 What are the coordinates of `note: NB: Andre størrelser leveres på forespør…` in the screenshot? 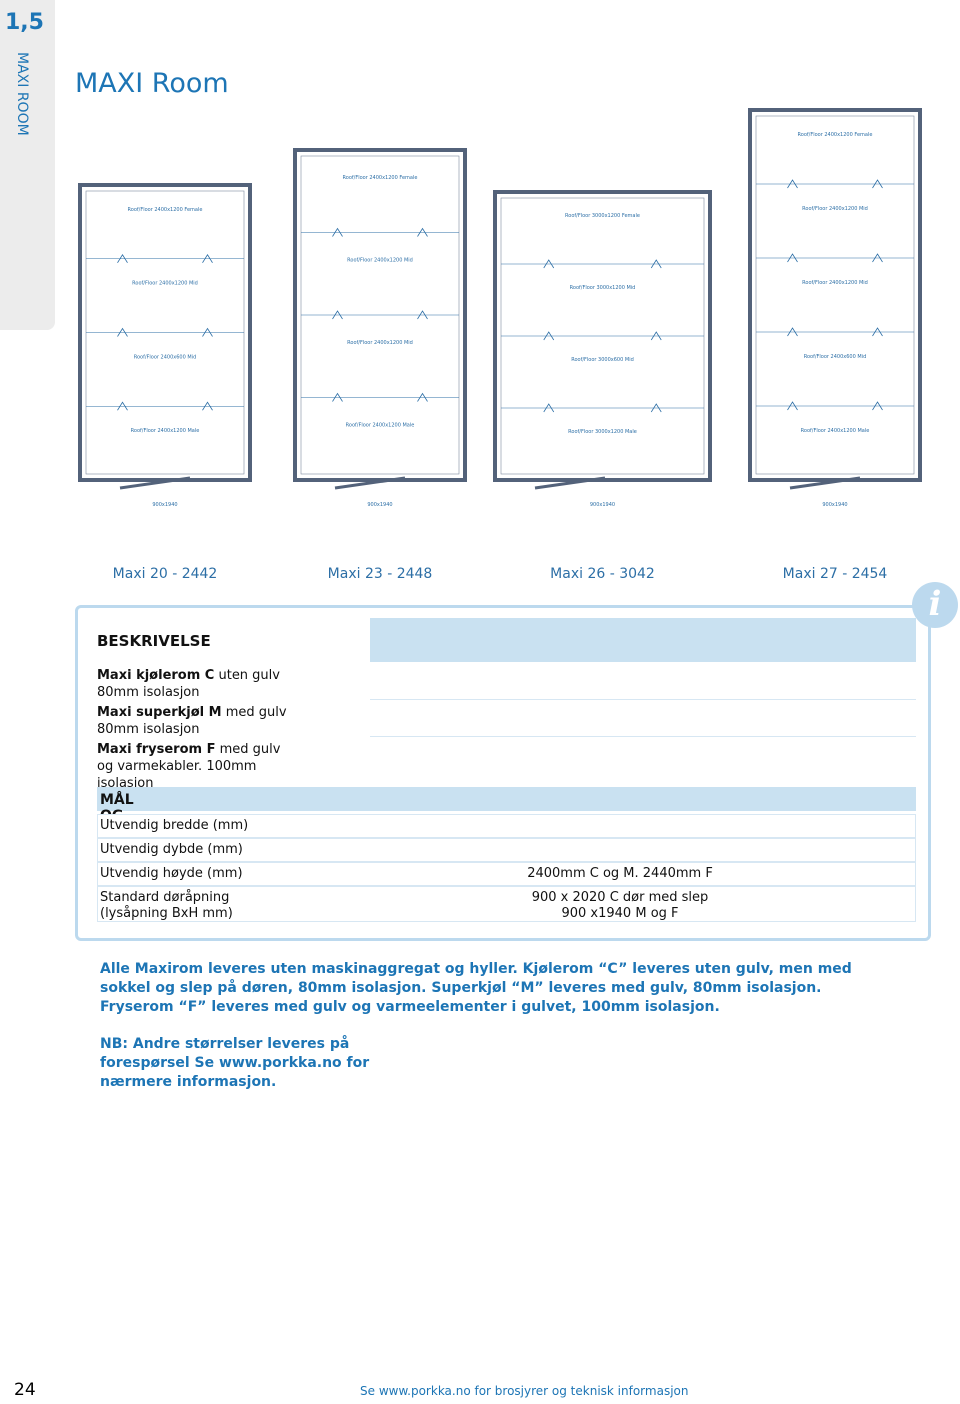 It's located at (235, 1063).